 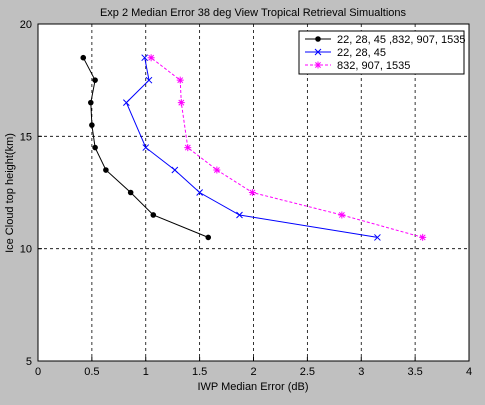 I want to click on legend-label-1: 22, 28, 45 ,832, 907, 1535, so click(x=401, y=40).